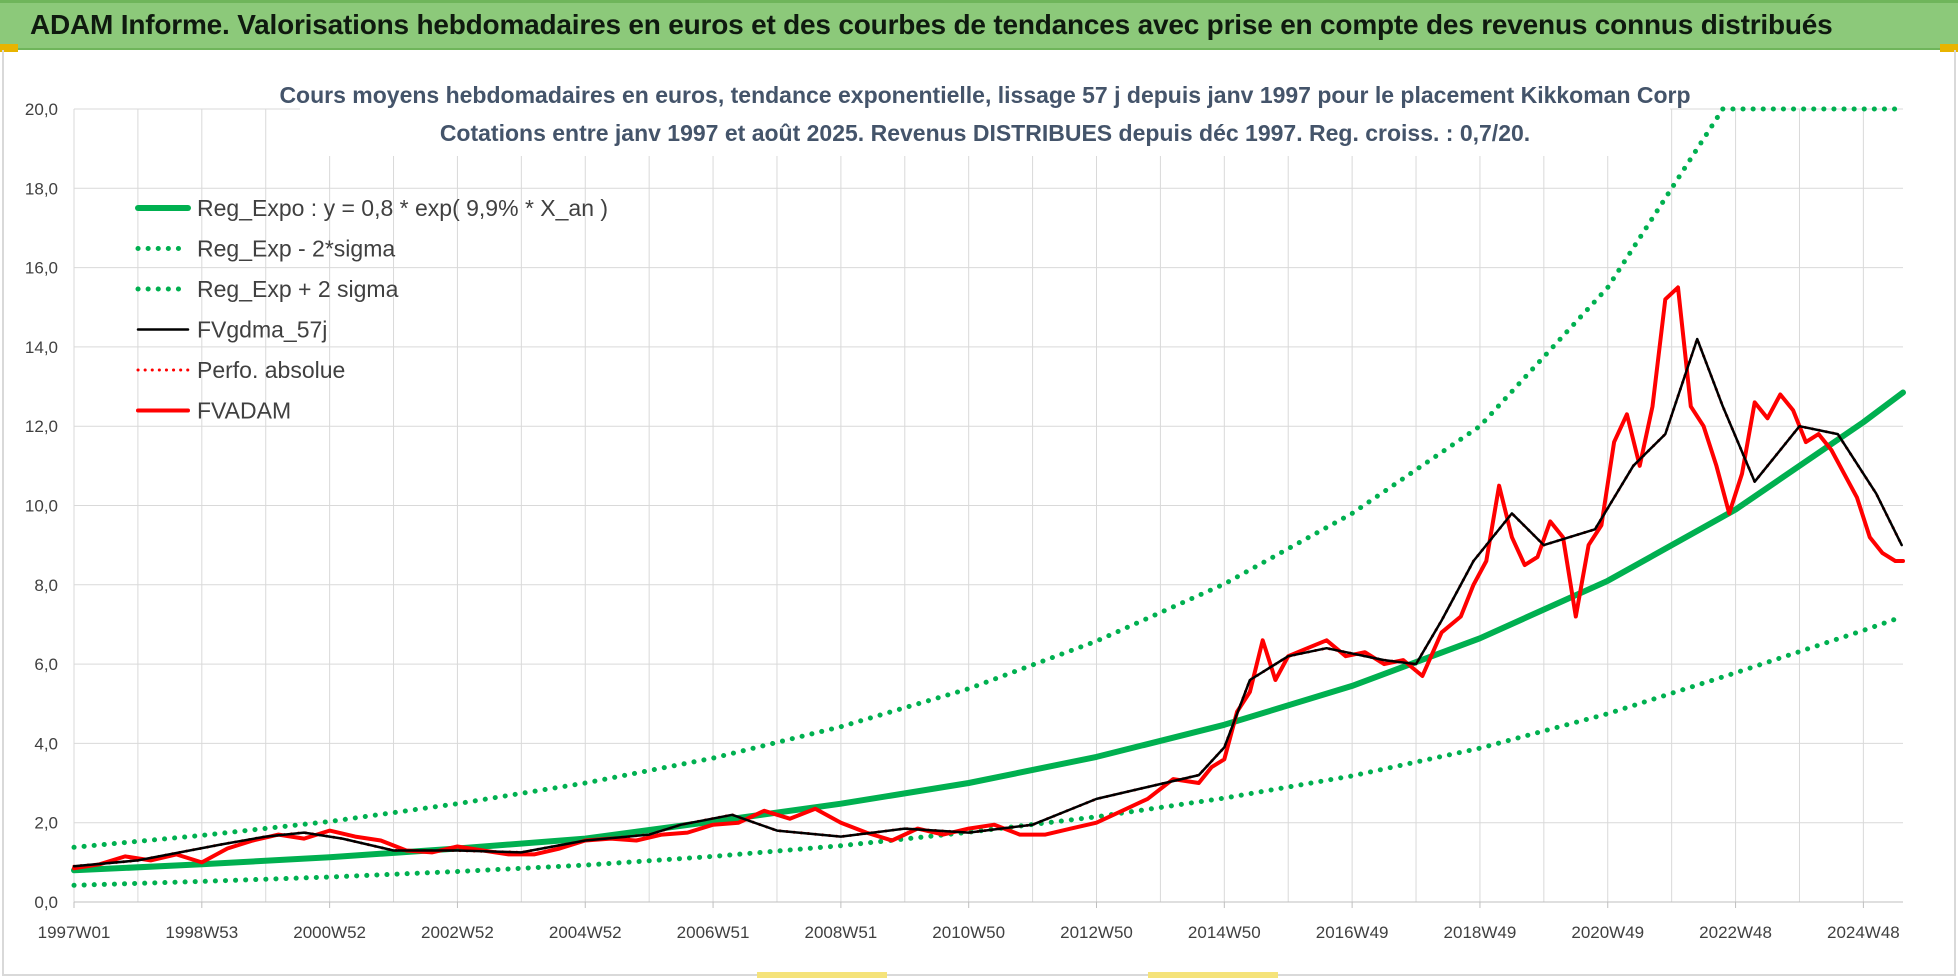  Describe the element at coordinates (46, 743) in the screenshot. I see `y-tick-label: 4,0` at that location.